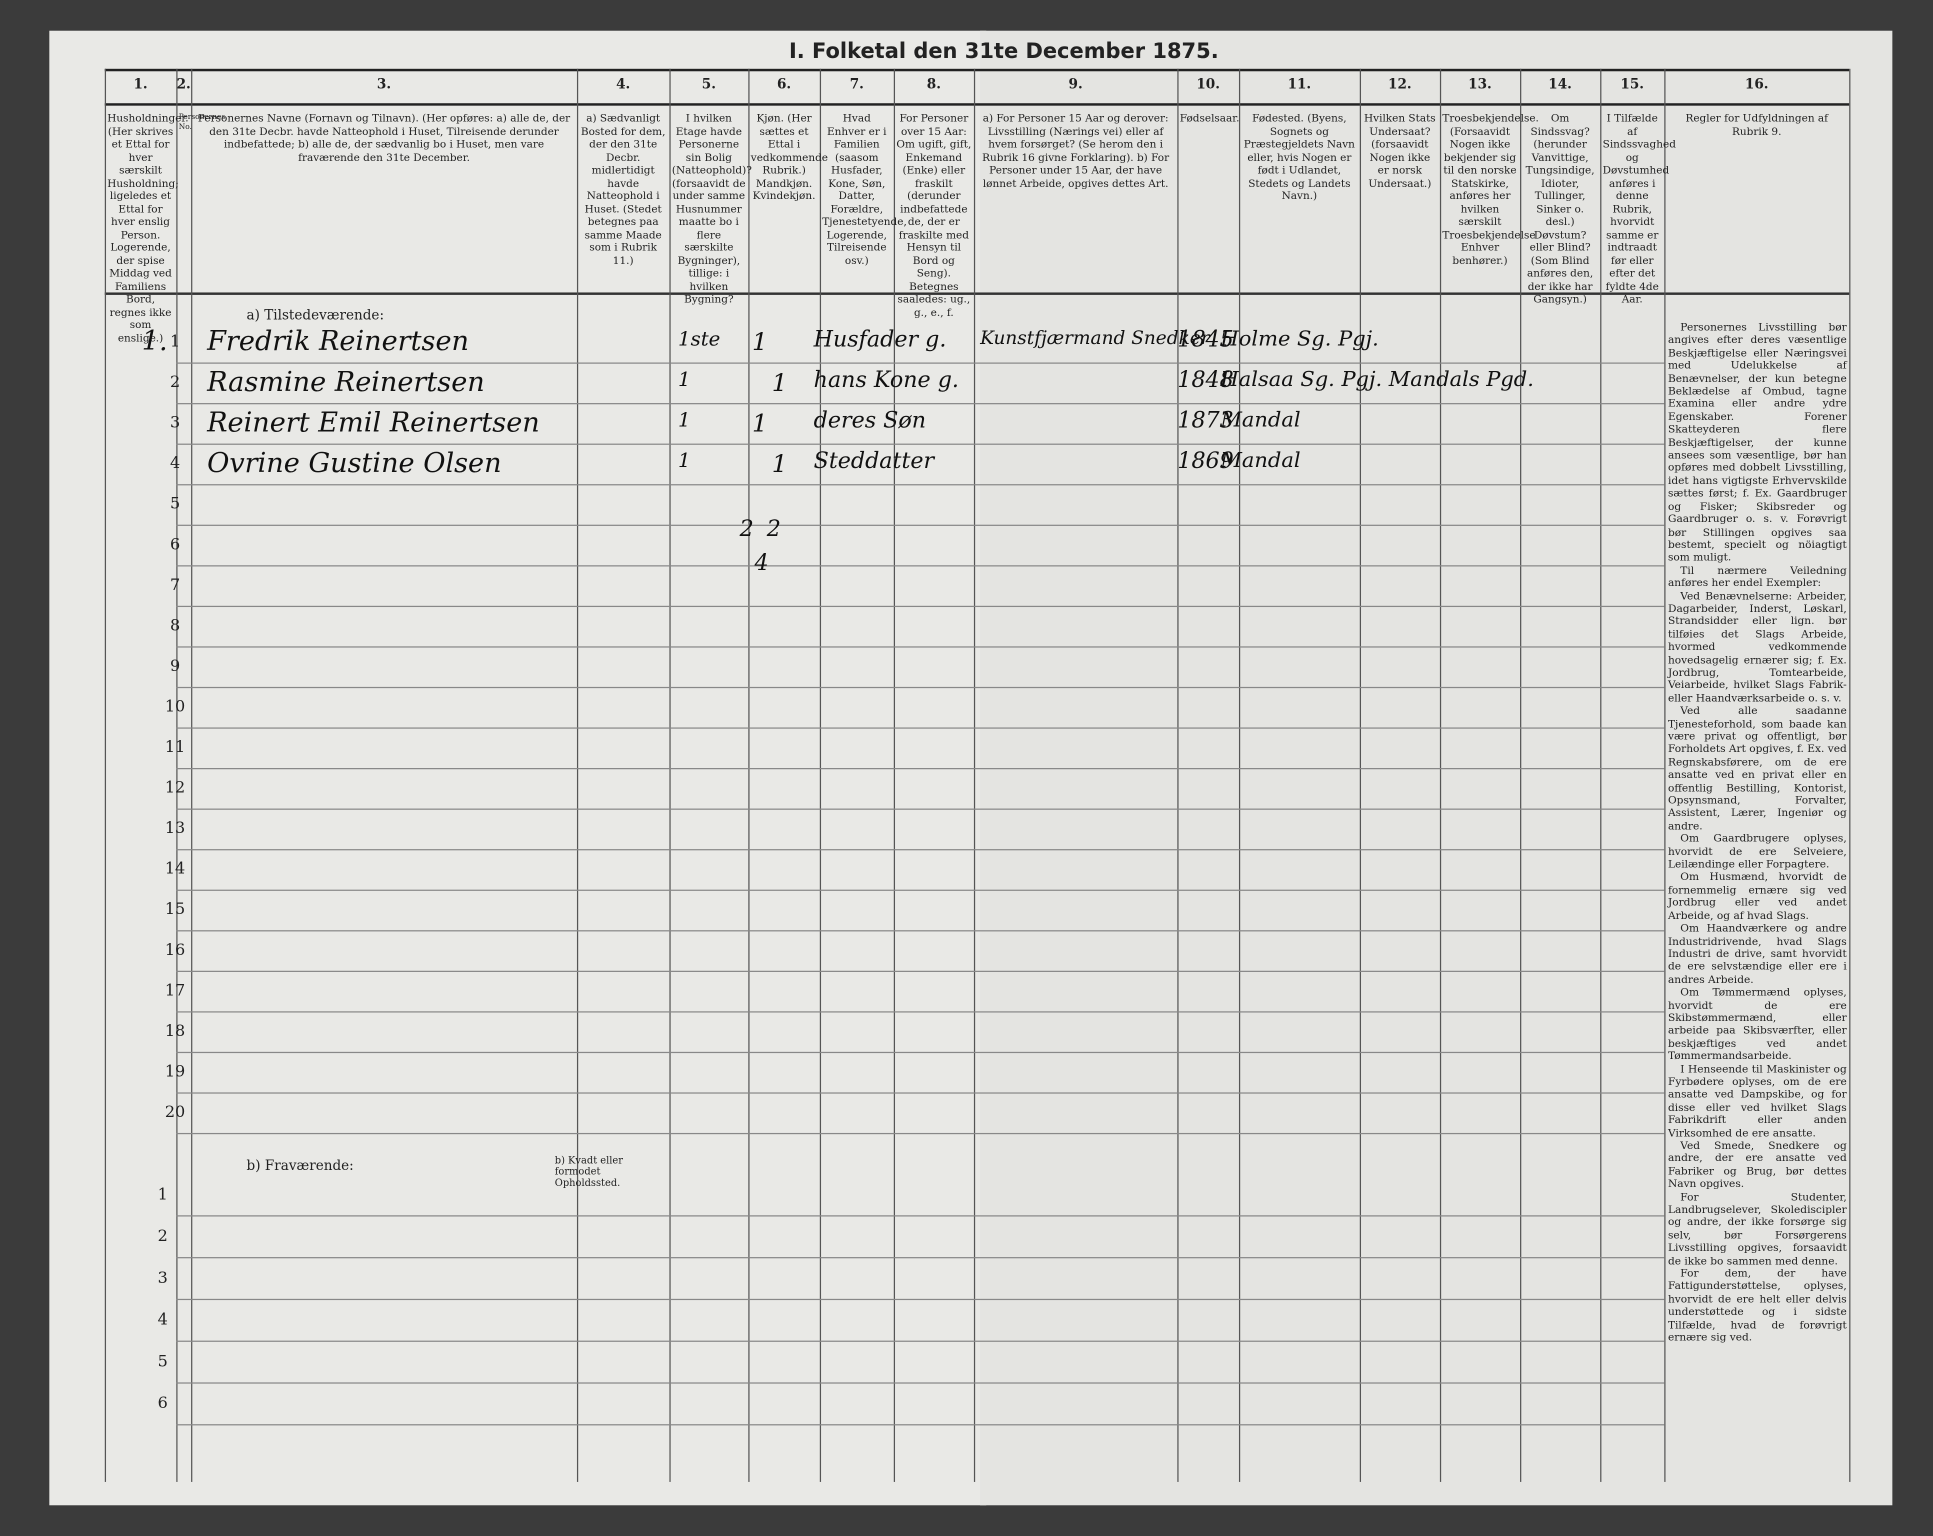 This screenshot has width=1933, height=1536. I want to click on row-number: 9, so click(175, 666).